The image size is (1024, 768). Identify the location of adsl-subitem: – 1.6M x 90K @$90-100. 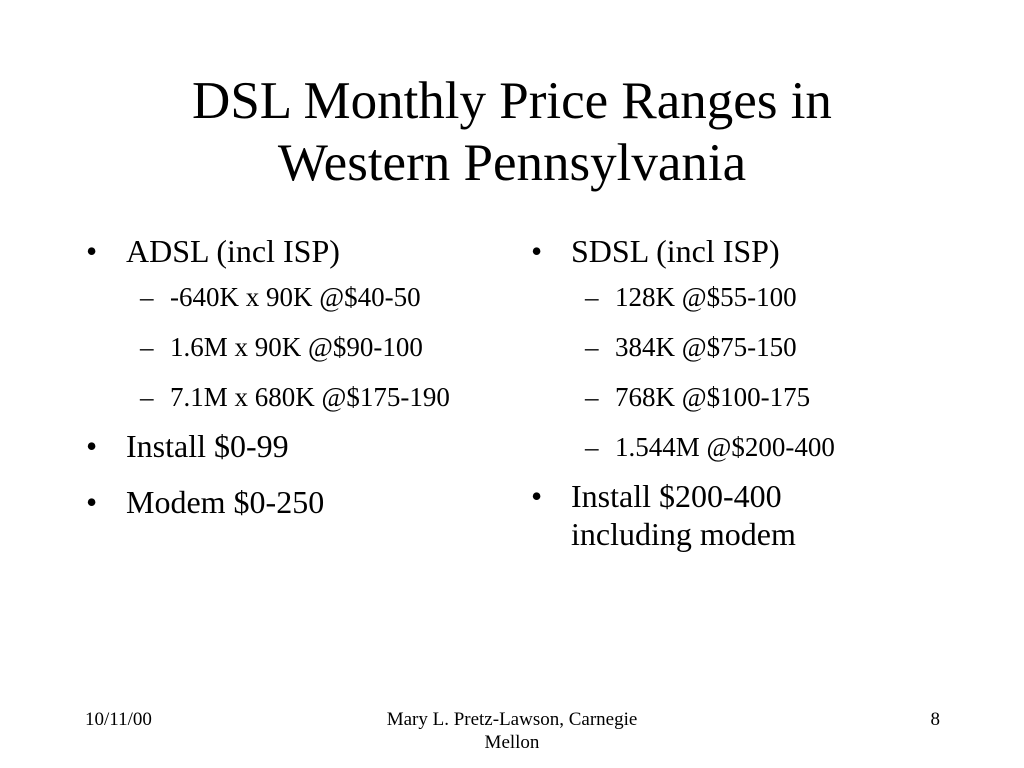
(292, 347).